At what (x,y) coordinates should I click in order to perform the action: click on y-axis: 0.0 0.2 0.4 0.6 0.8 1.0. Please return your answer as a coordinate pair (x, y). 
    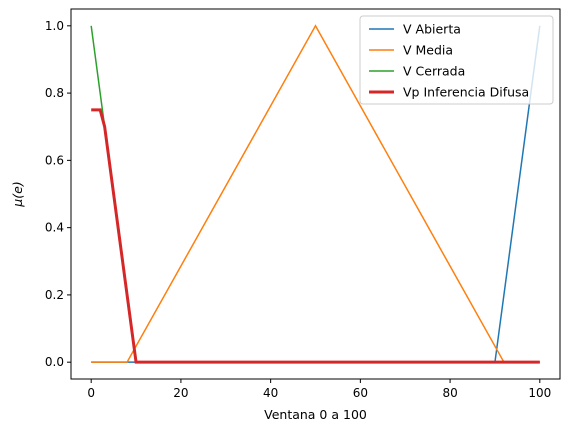
    Looking at the image, I should click on (58, 194).